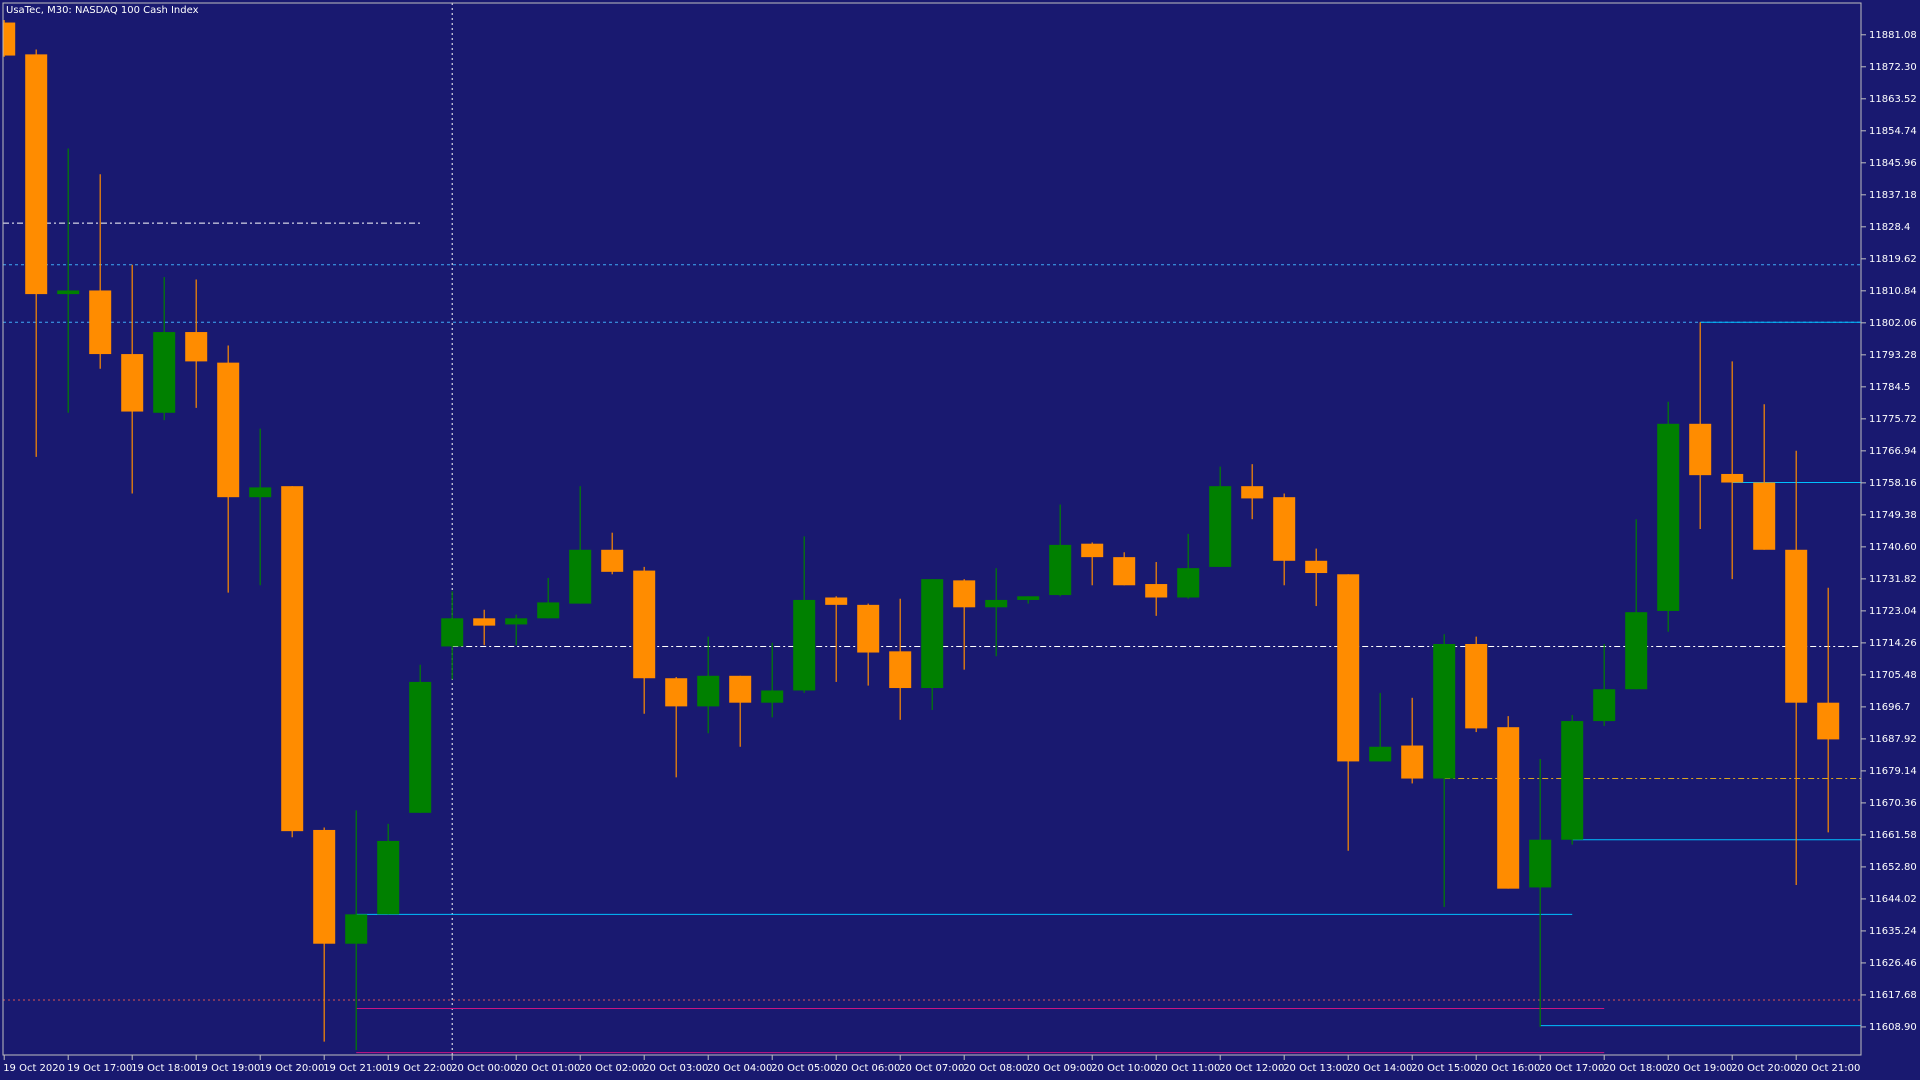  I want to click on x-tick-label: 20 Oct 20:00, so click(1763, 1068).